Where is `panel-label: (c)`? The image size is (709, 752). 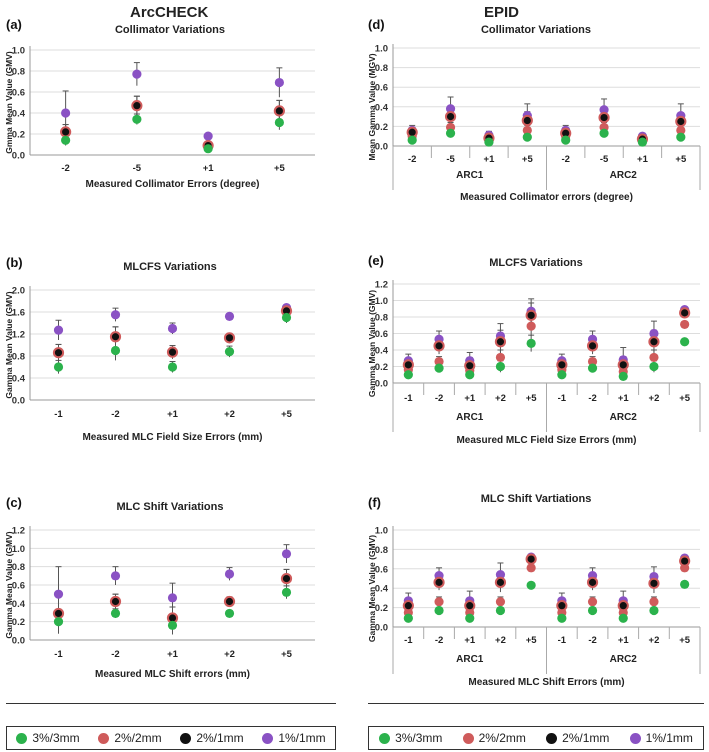 panel-label: (c) is located at coordinates (14, 502).